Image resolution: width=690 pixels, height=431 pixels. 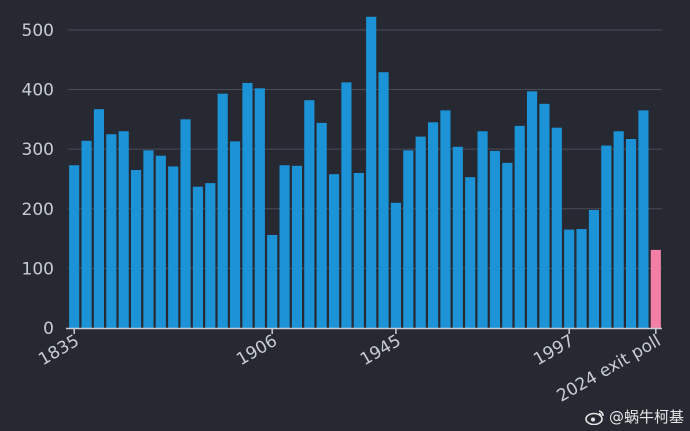 What do you see at coordinates (556, 227) in the screenshot?
I see `bar-1992` at bounding box center [556, 227].